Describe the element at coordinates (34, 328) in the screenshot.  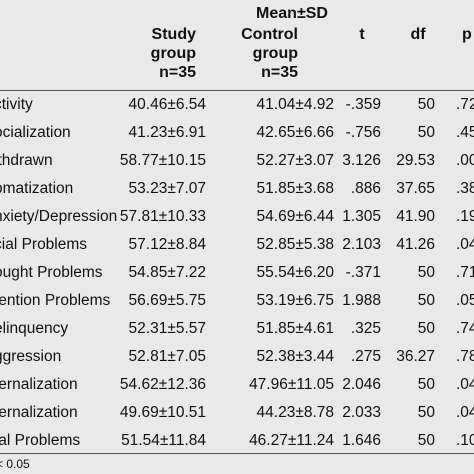
I see `row-label: elinquency` at that location.